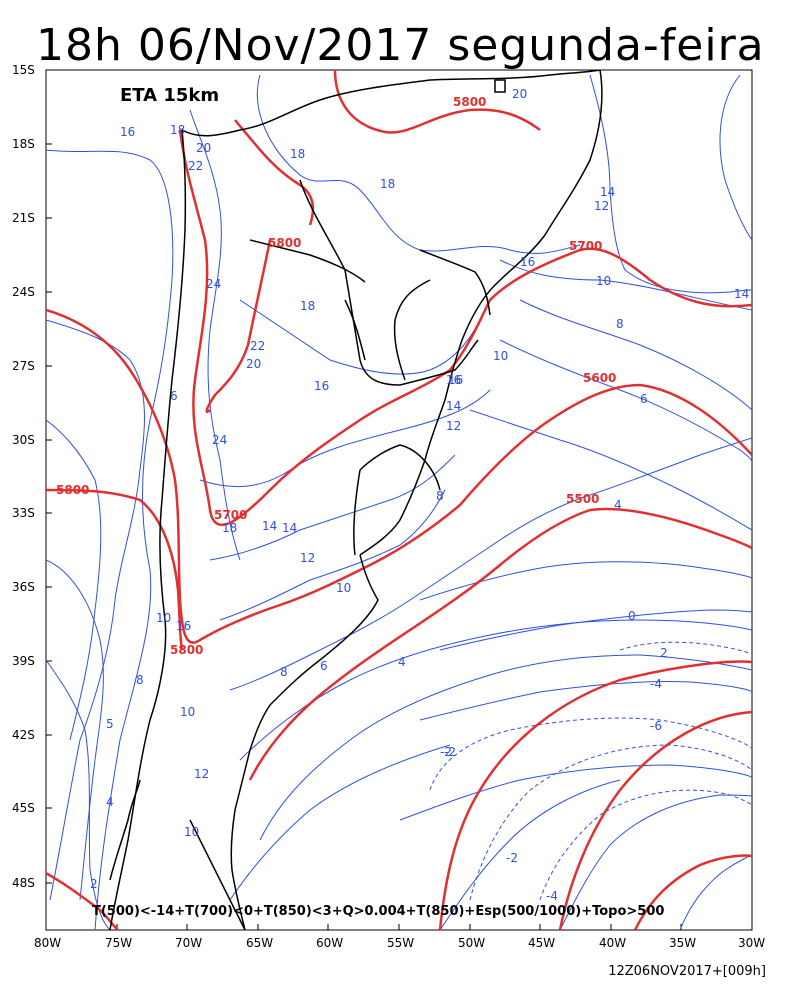 The width and height of the screenshot is (800, 1000). What do you see at coordinates (582, 499) in the screenshot?
I see `thickness-label: 5500` at bounding box center [582, 499].